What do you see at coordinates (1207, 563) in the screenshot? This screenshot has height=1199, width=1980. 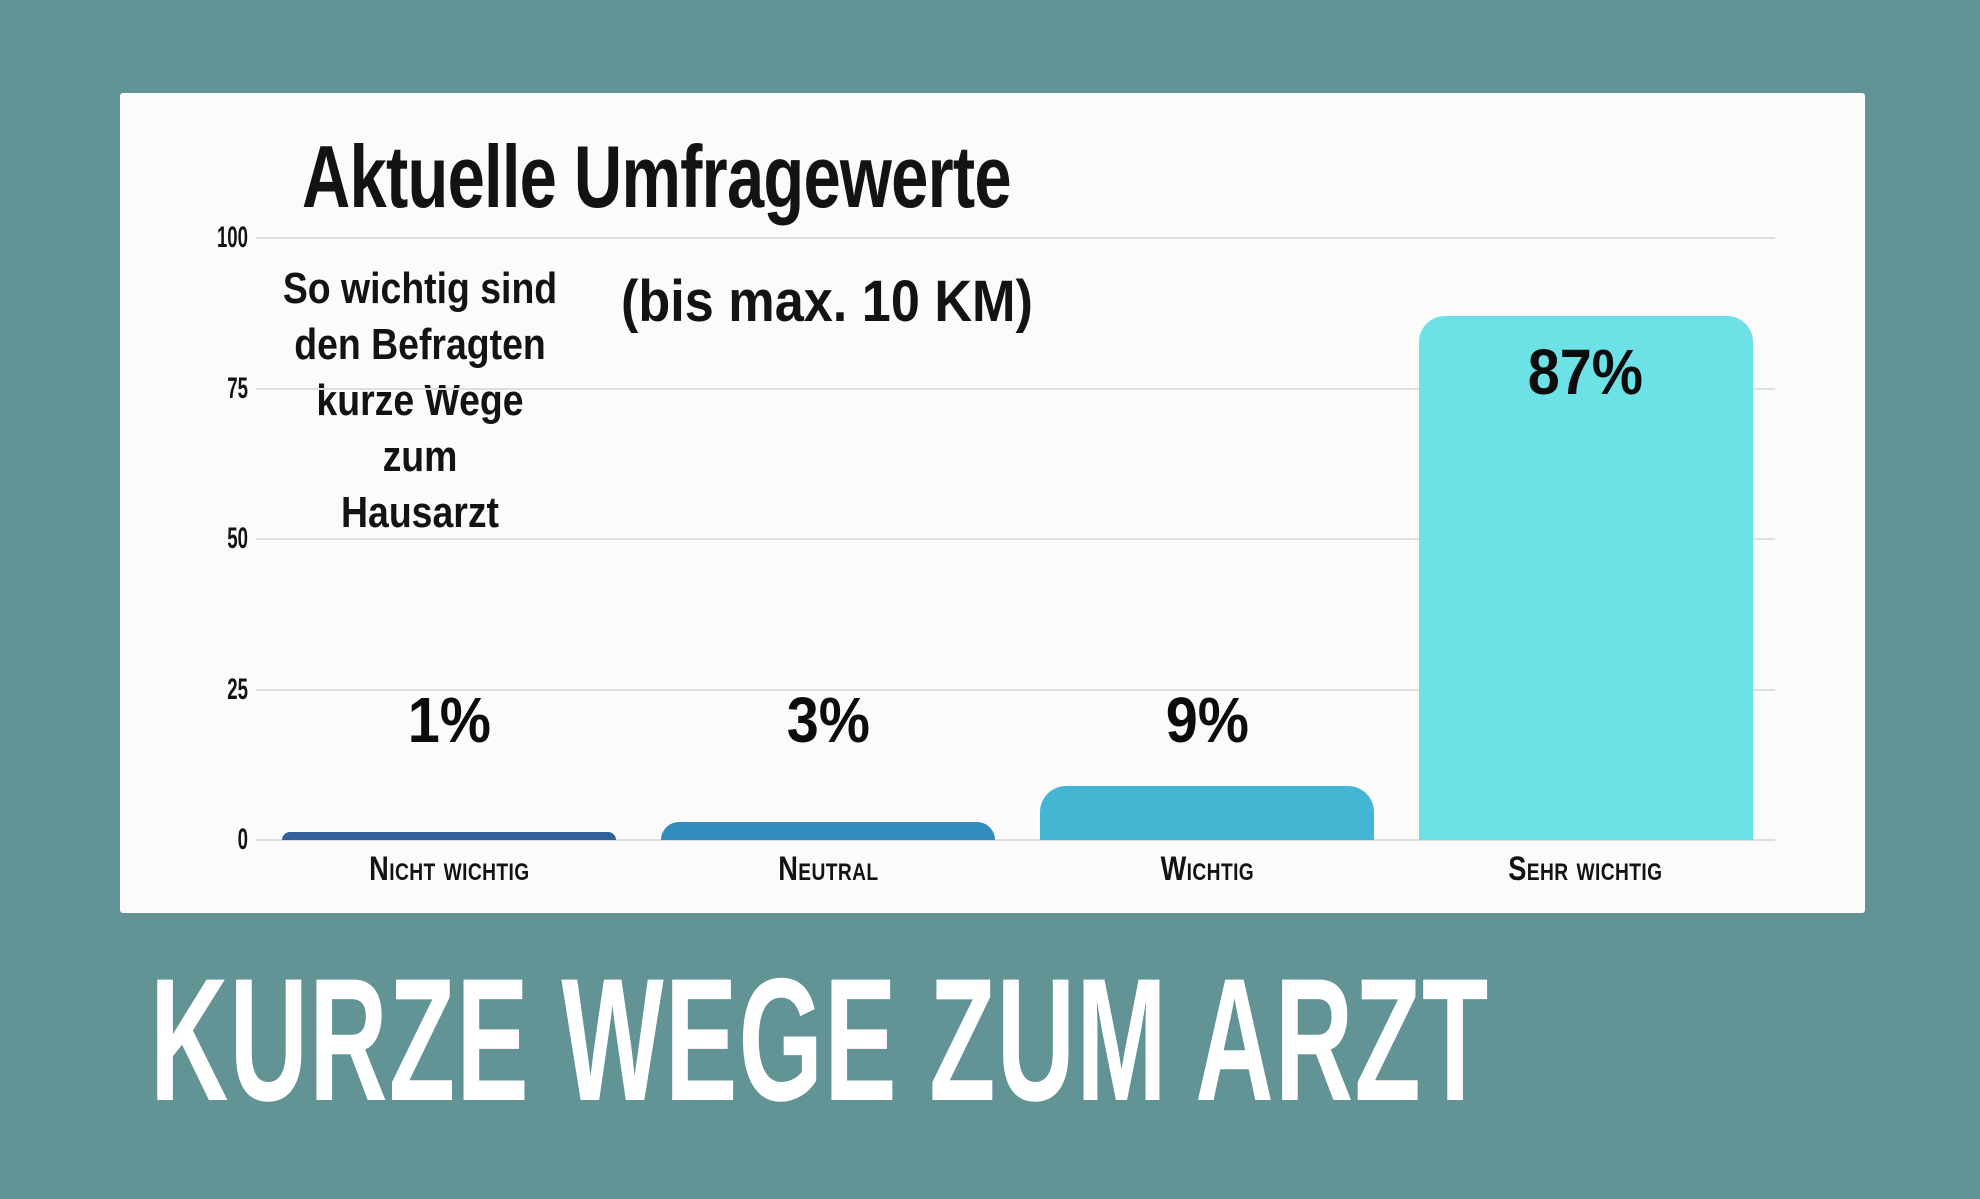 I see `bar-slot: 9% Wichtig` at bounding box center [1207, 563].